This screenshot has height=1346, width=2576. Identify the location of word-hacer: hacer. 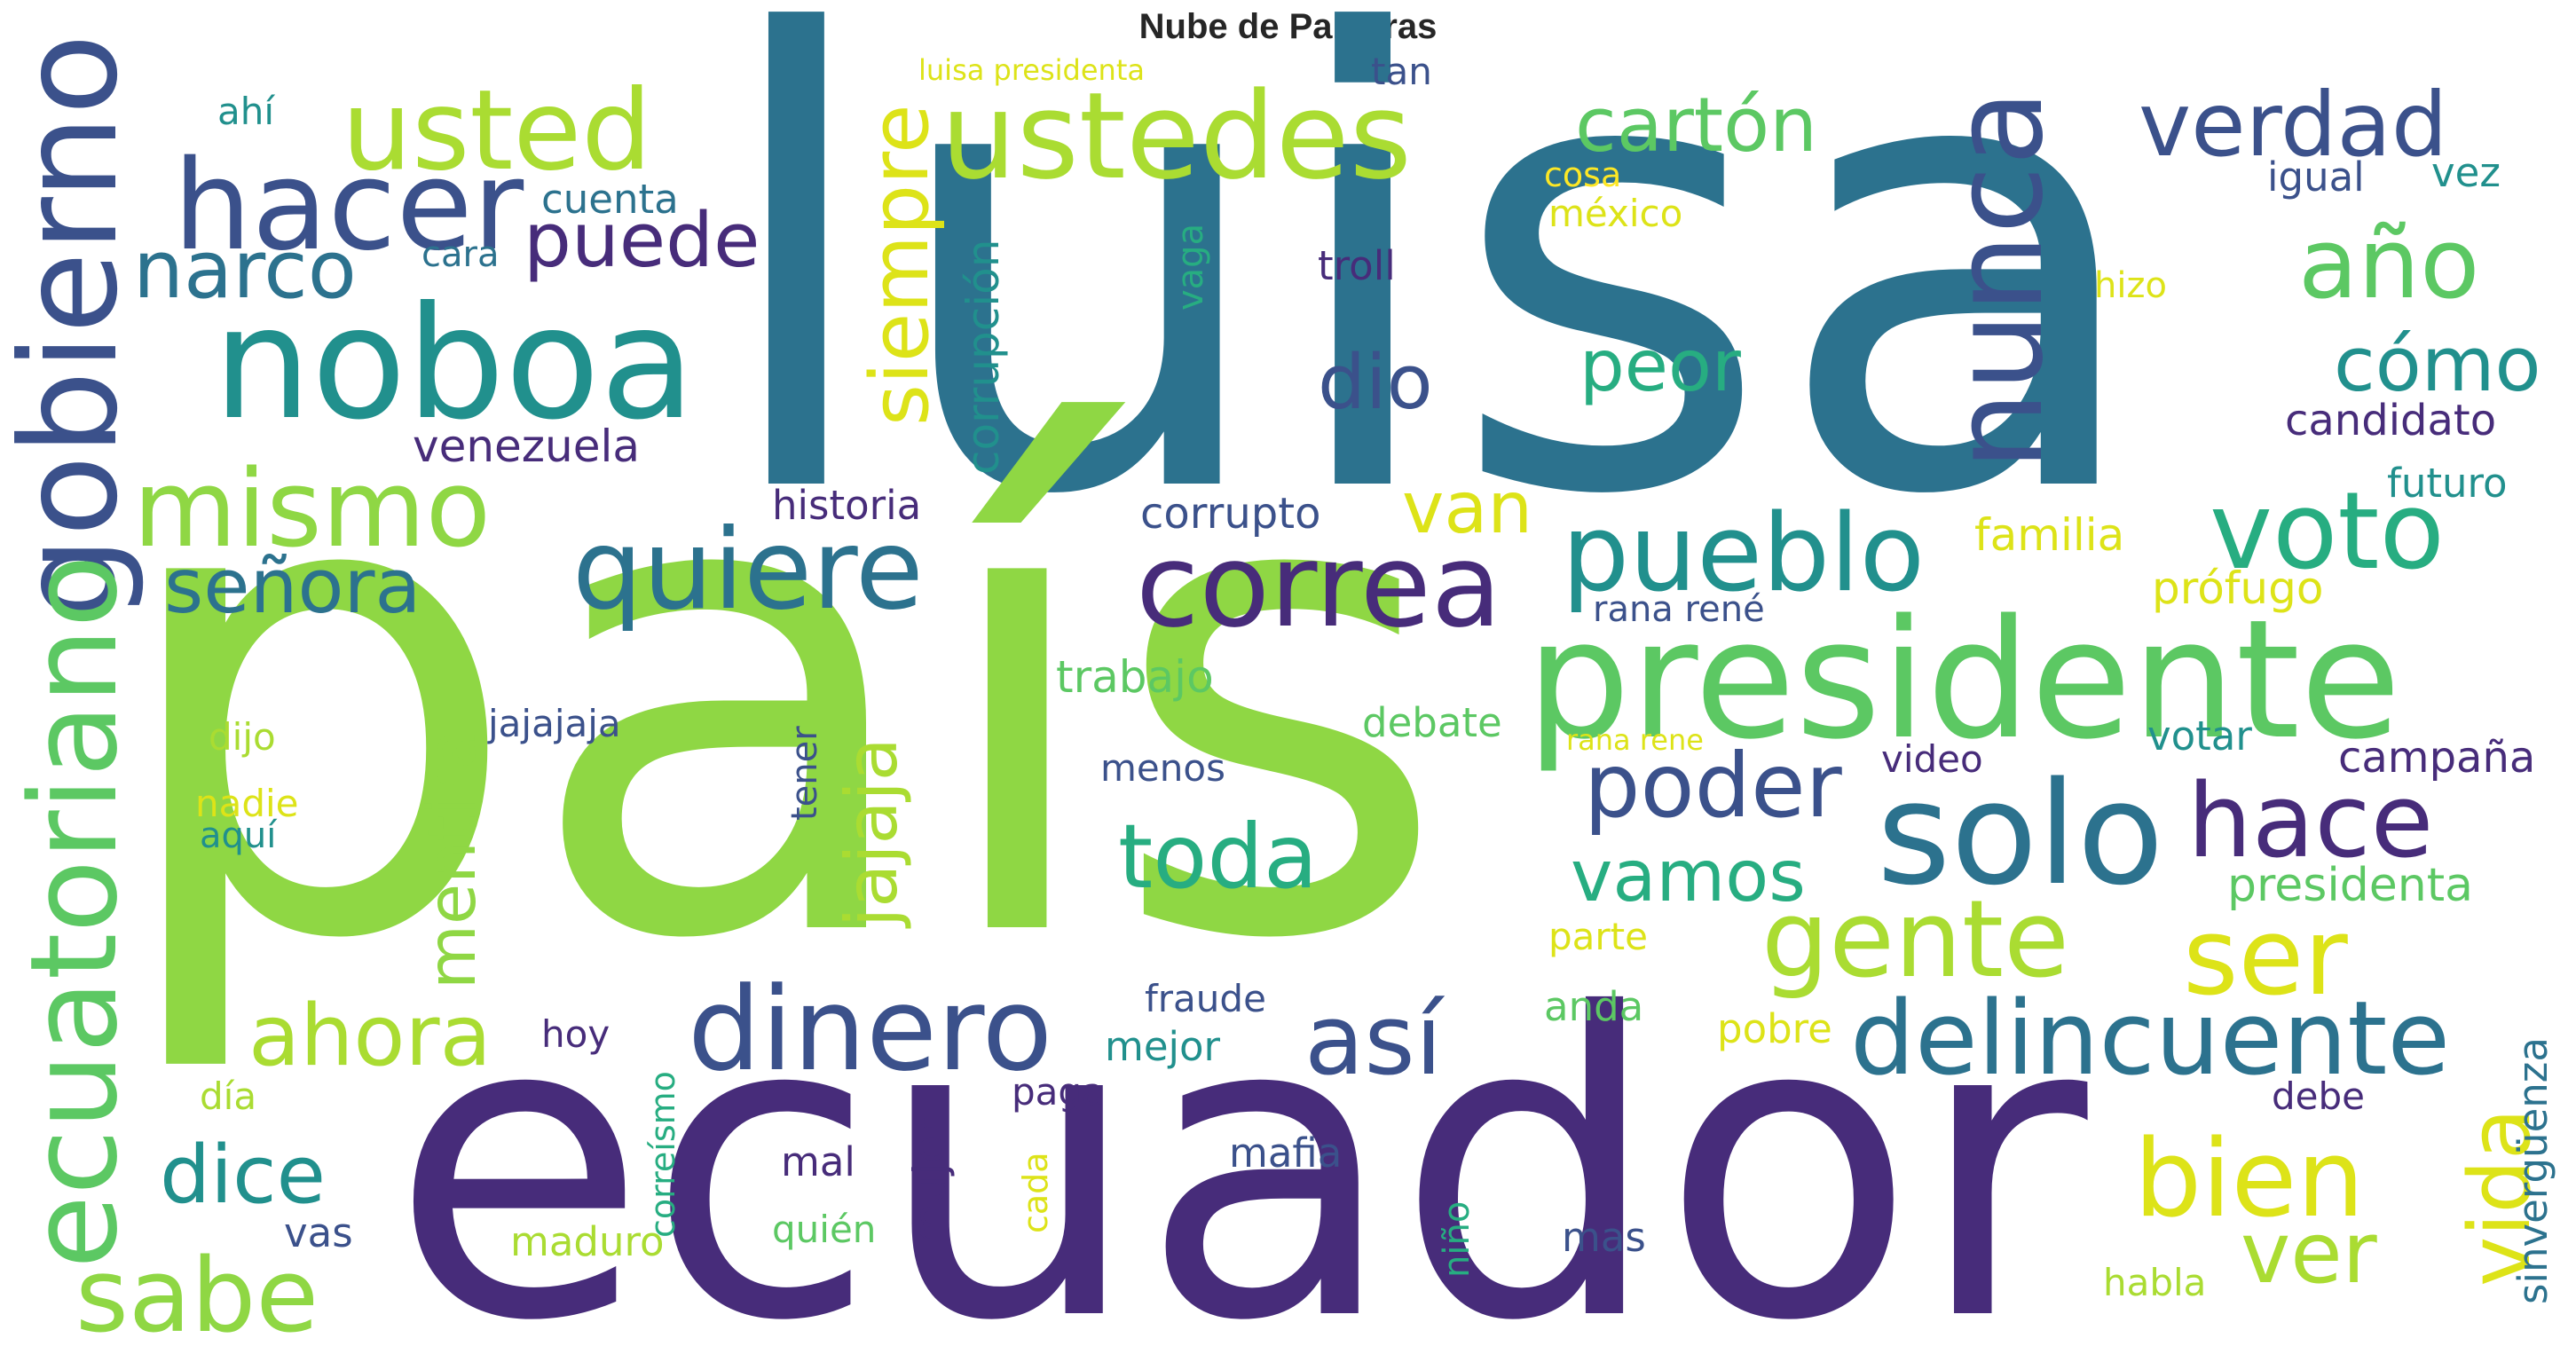
(349, 206).